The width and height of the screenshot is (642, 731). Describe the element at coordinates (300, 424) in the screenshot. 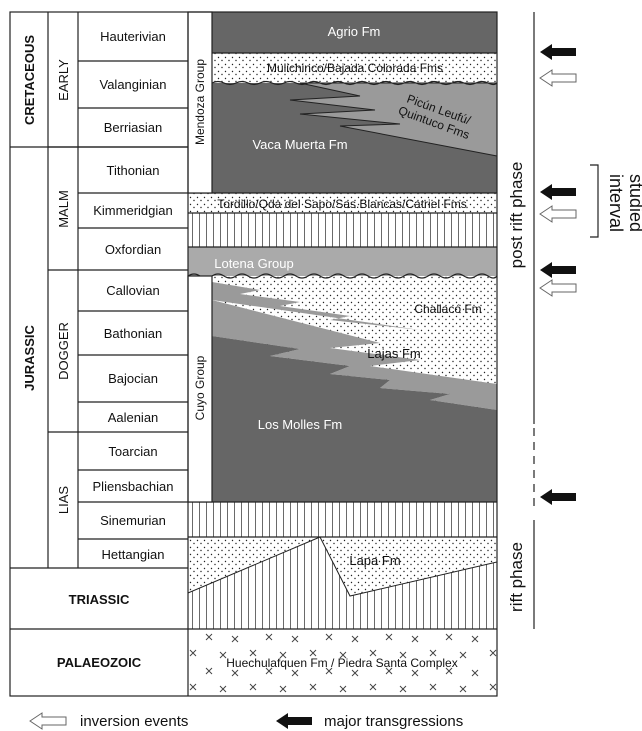

I see `los-molles-fm-label: Los Molles Fm` at that location.